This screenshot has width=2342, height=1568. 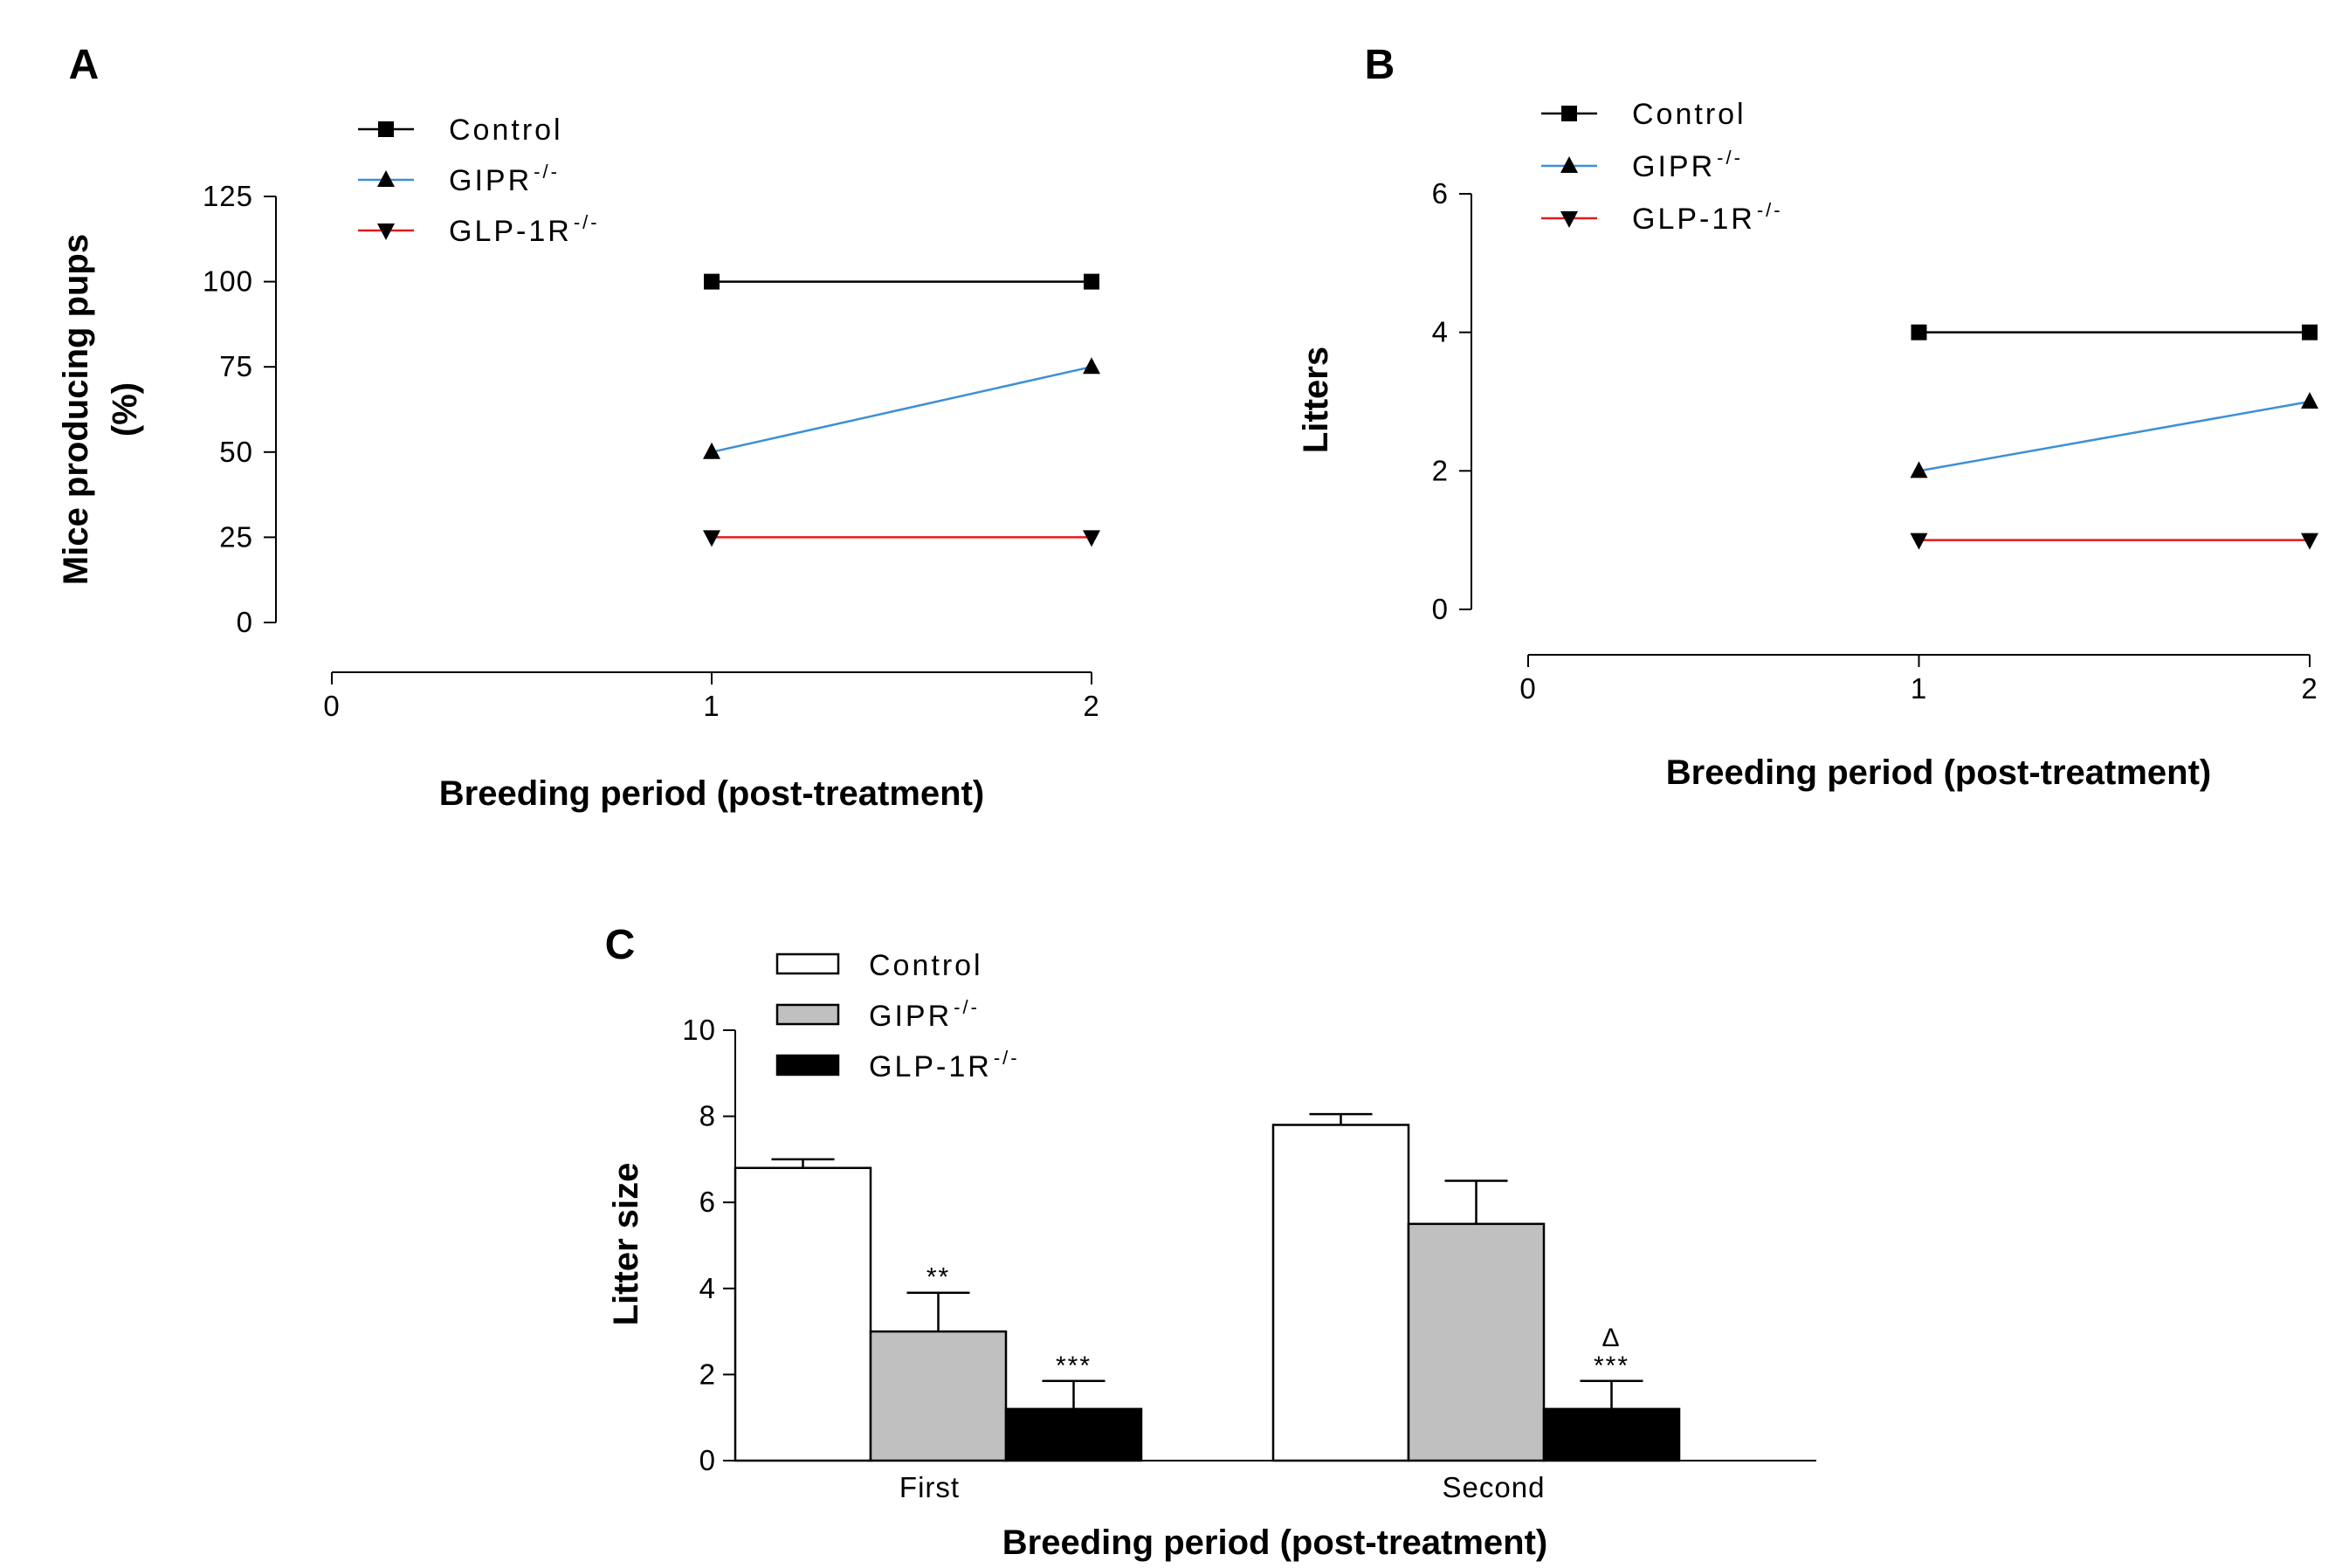 I want to click on y-axis-title-line: Mice producing pups, so click(x=76, y=410).